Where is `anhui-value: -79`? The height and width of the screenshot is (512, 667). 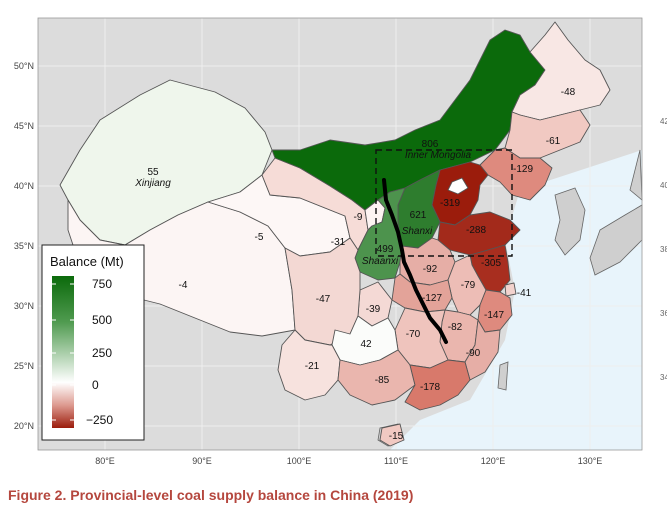
anhui-value: -79 is located at coordinates (468, 285).